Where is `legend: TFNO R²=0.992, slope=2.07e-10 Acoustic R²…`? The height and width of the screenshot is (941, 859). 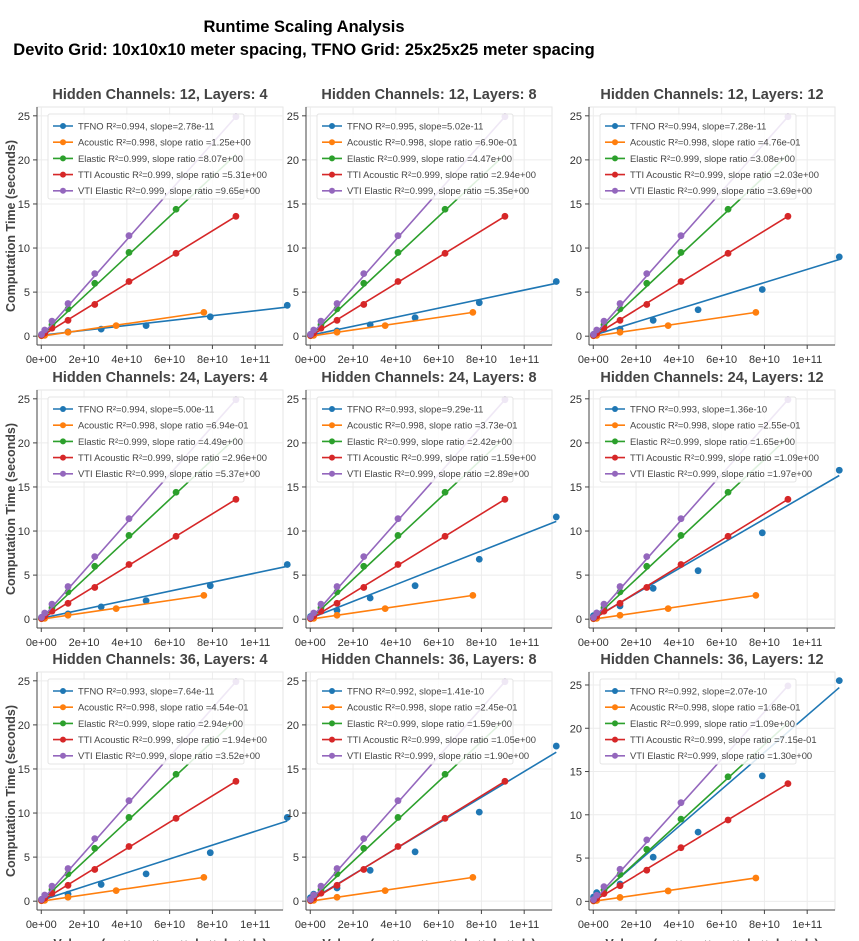 legend: TFNO R²=0.992, slope=2.07e-10 Acoustic R²… is located at coordinates (708, 721).